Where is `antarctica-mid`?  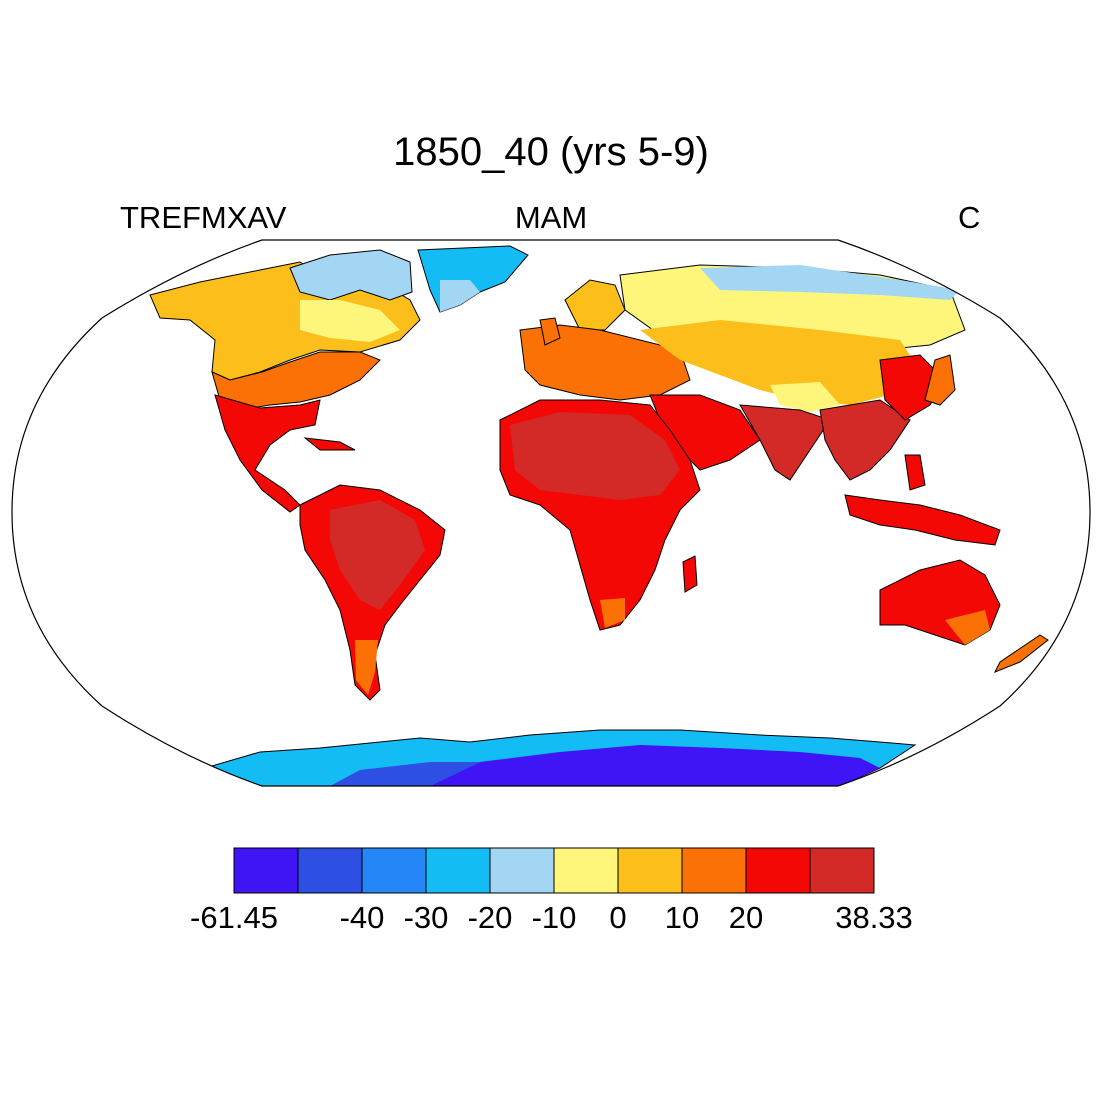 antarctica-mid is located at coordinates (405, 774).